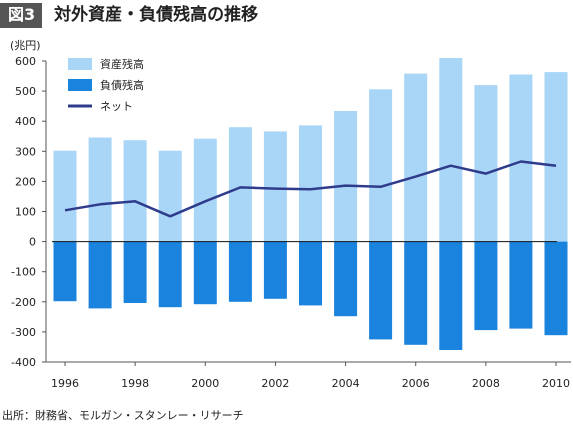 The image size is (573, 426). Describe the element at coordinates (205, 383) in the screenshot. I see `x-tick-label: 2000` at that location.